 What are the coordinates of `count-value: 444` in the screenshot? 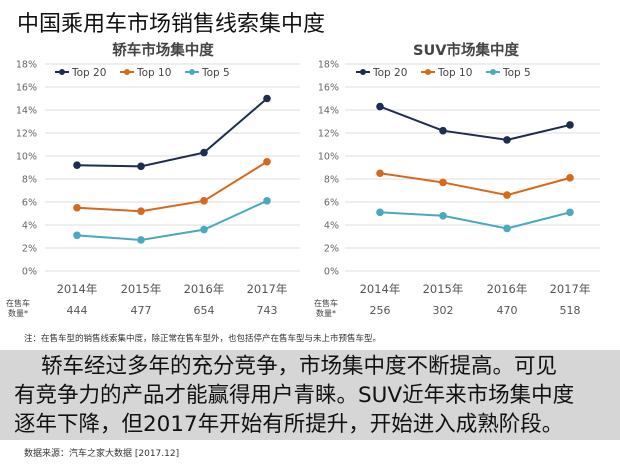 It's located at (77, 310).